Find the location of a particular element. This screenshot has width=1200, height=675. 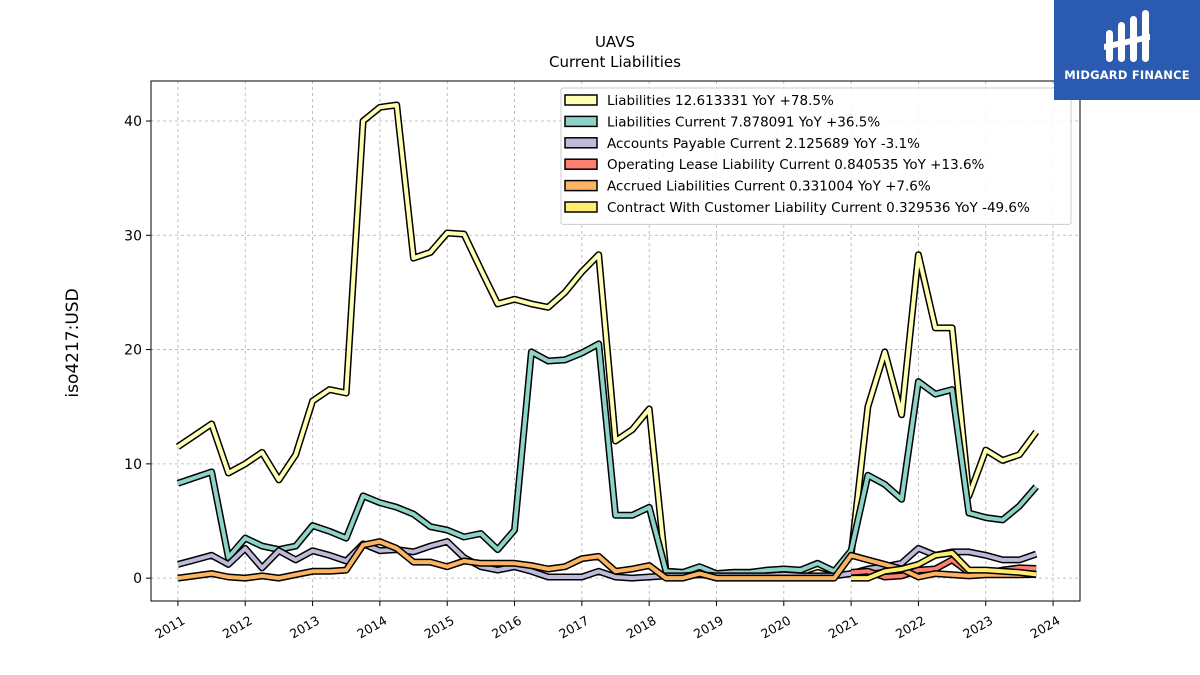

x-tick-label: 2024 is located at coordinates (1045, 627).